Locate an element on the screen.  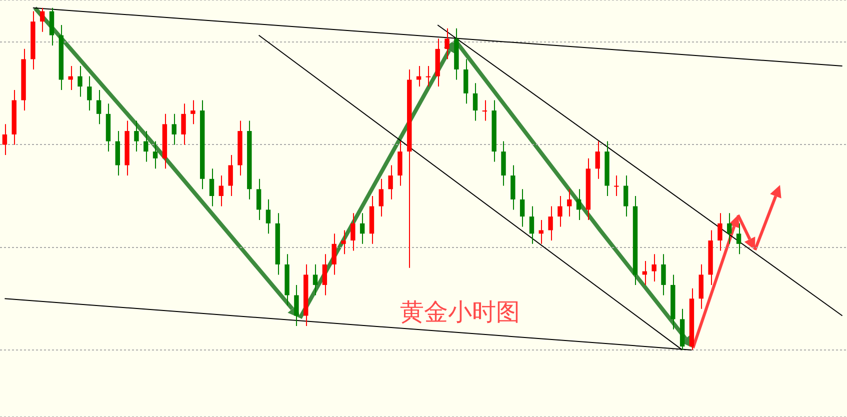
annotation: 黄金小时图 is located at coordinates (460, 312).